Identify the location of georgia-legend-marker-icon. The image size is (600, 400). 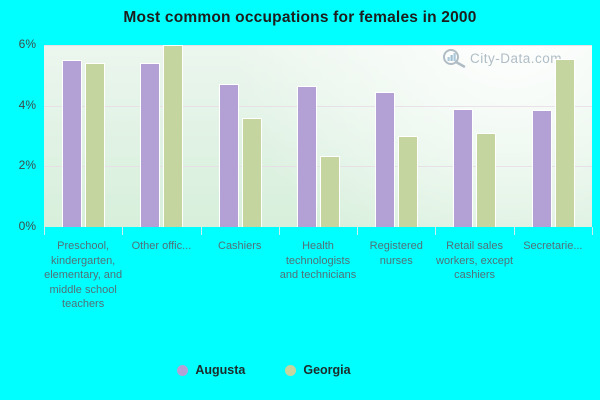
(291, 370).